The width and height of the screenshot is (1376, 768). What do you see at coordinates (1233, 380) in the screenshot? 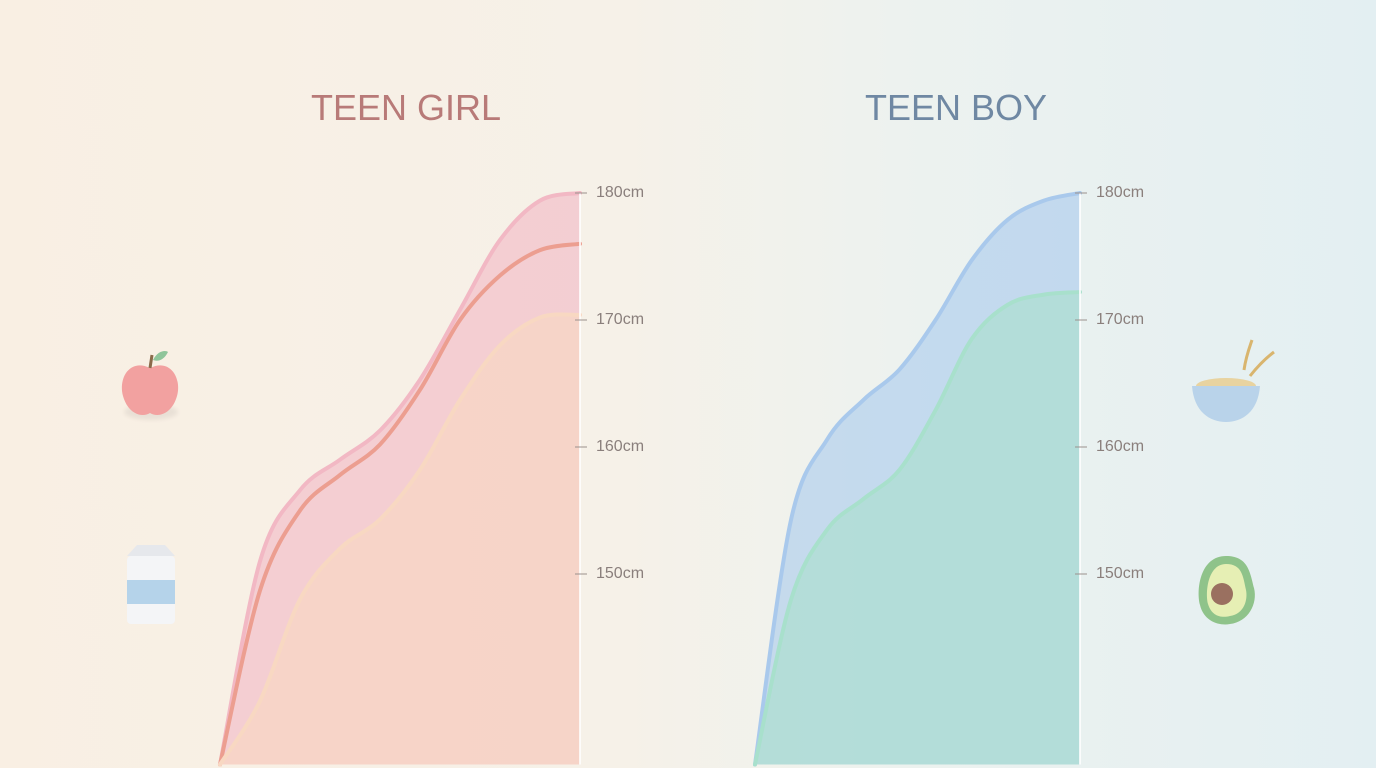
I see `cereal-icon` at bounding box center [1233, 380].